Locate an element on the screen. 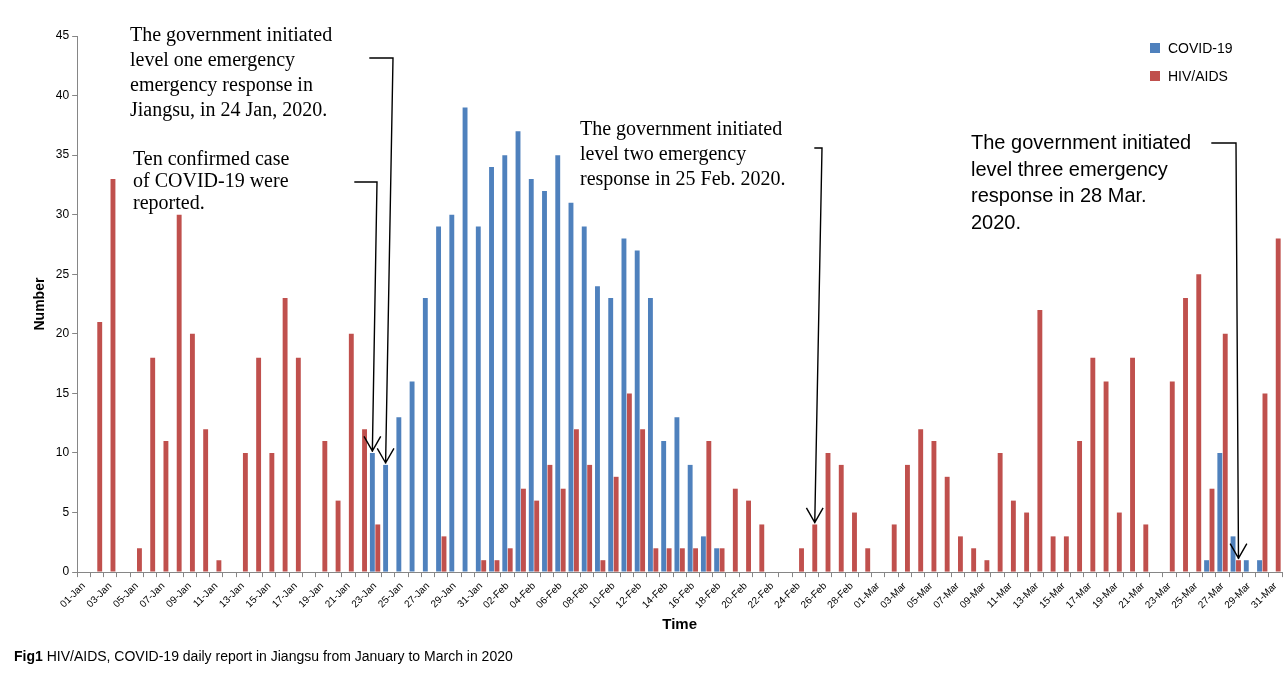  y-tick-label: 15 is located at coordinates (62, 392).